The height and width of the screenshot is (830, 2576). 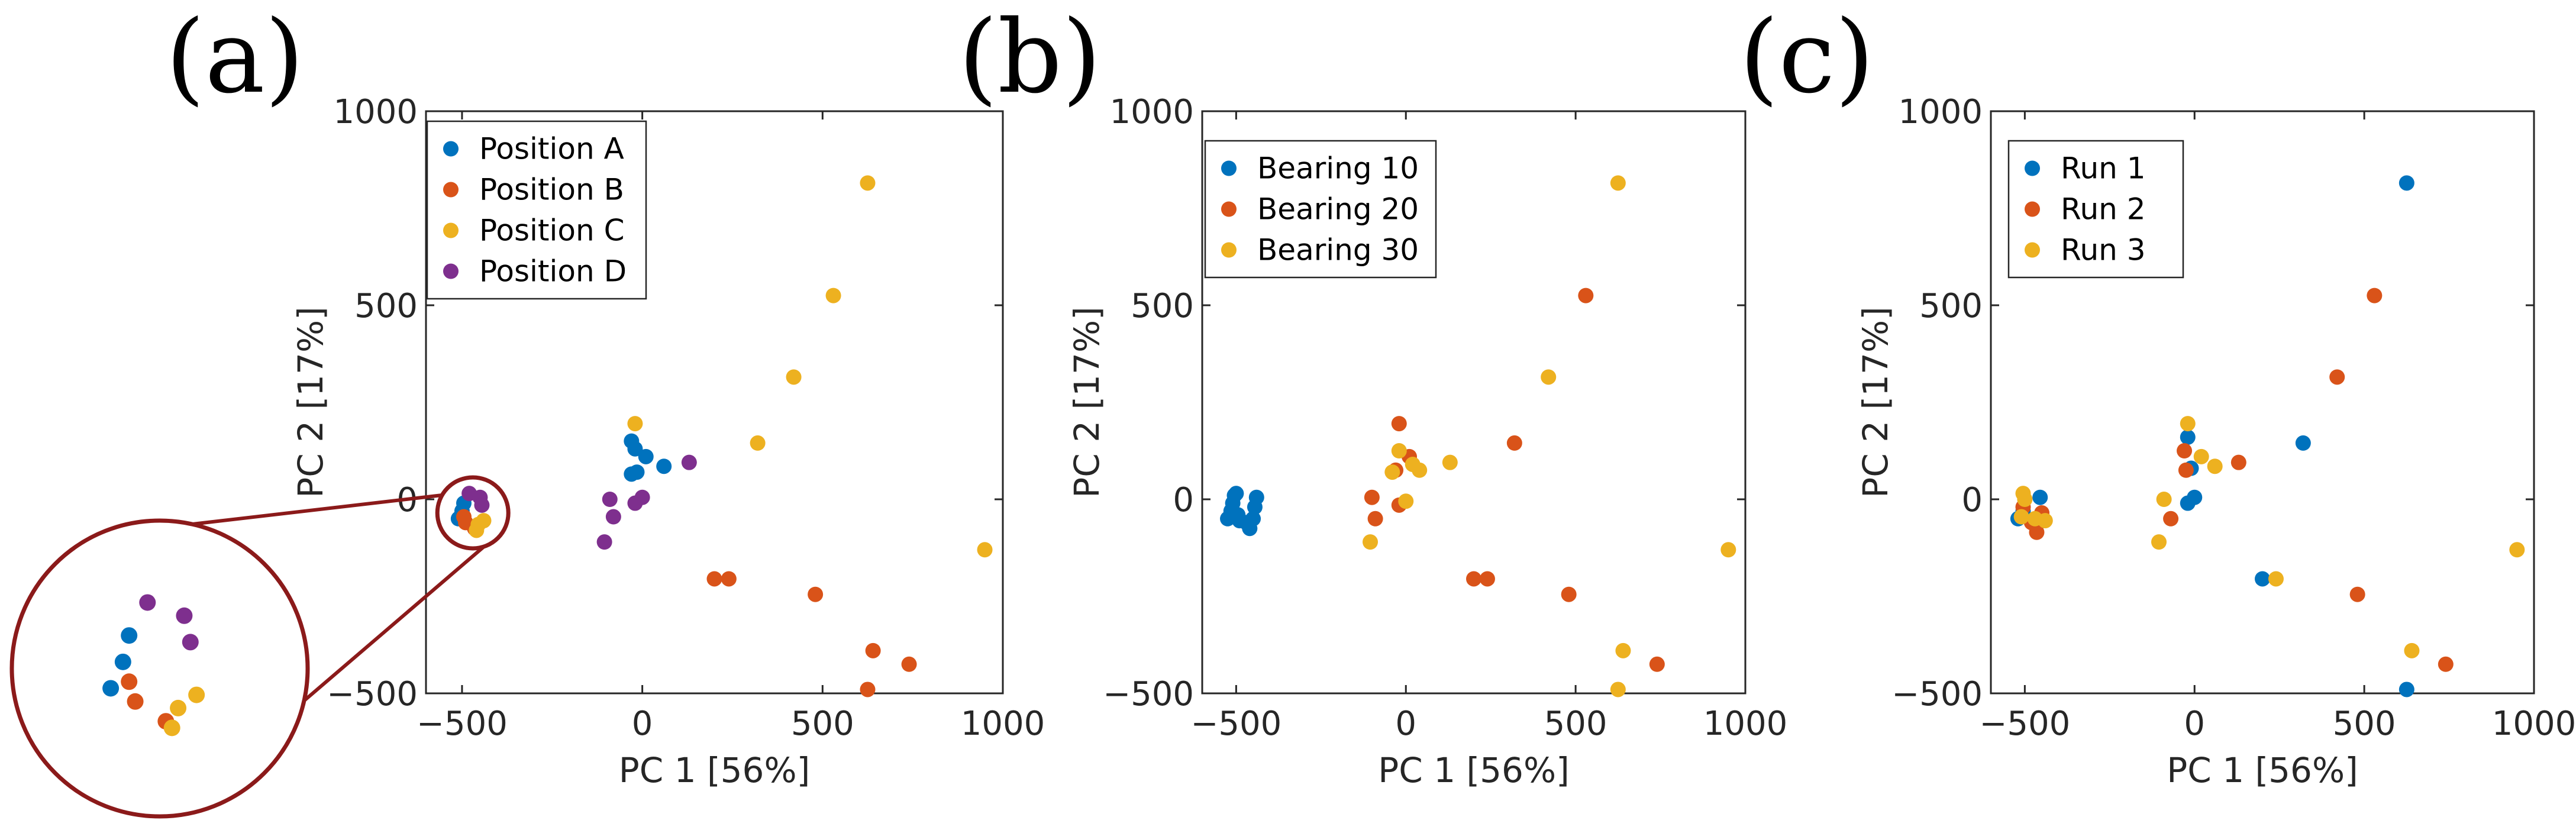 What do you see at coordinates (551, 190) in the screenshot?
I see `legend-label: Position B` at bounding box center [551, 190].